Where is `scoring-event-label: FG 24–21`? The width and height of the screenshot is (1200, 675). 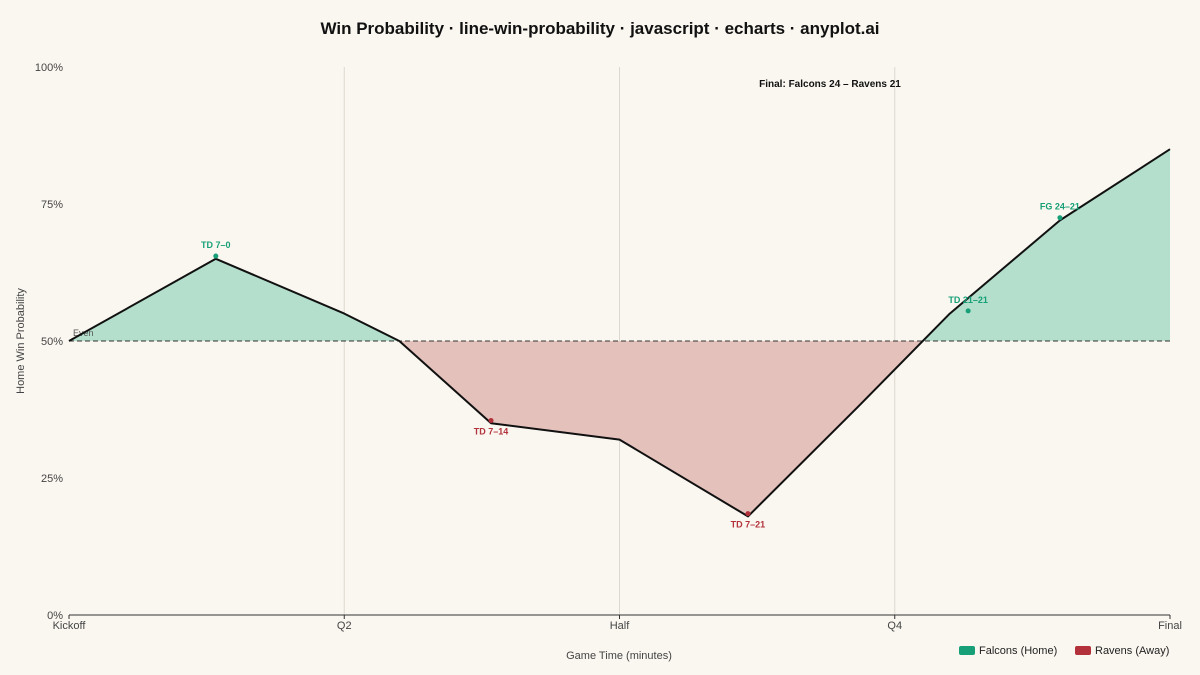
scoring-event-label: FG 24–21 is located at coordinates (1060, 207).